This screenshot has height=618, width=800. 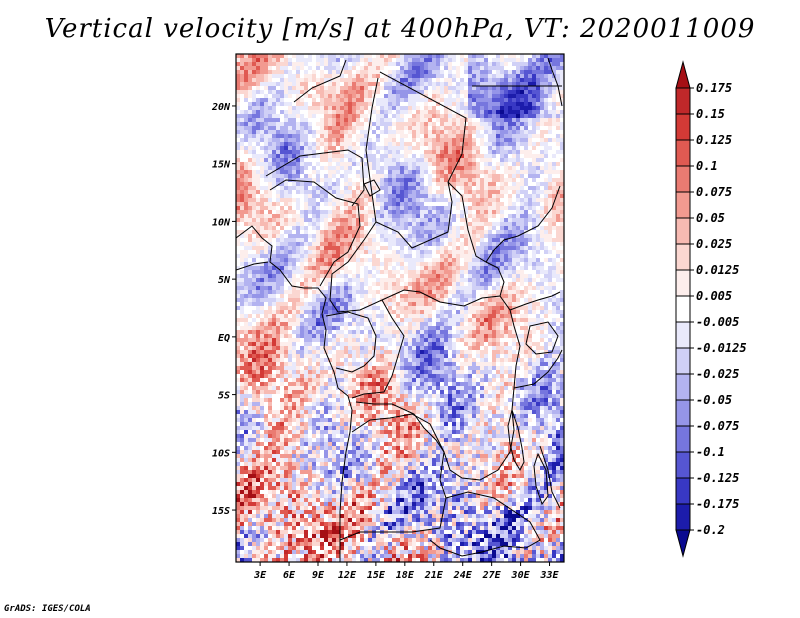 I want to click on colorbar-label: -0.1, so click(x=710, y=452).